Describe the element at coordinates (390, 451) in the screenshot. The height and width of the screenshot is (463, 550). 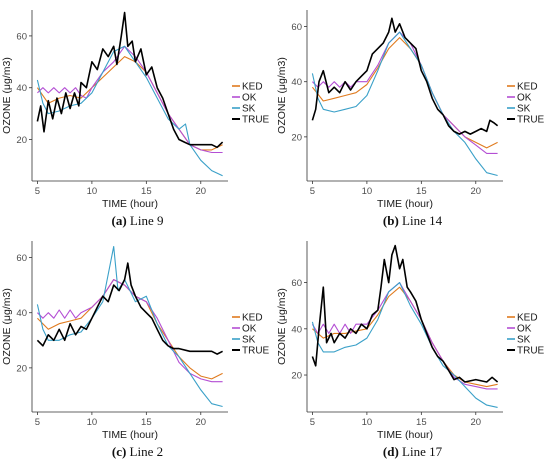
I see `caption-letter: (d)` at that location.